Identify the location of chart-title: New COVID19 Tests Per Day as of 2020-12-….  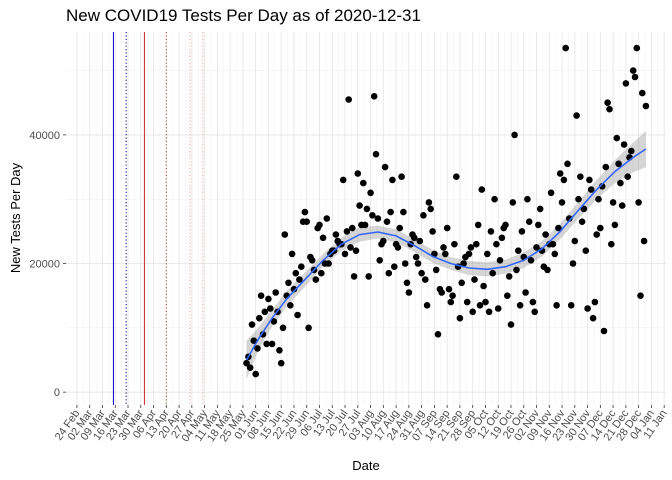
(243, 15).